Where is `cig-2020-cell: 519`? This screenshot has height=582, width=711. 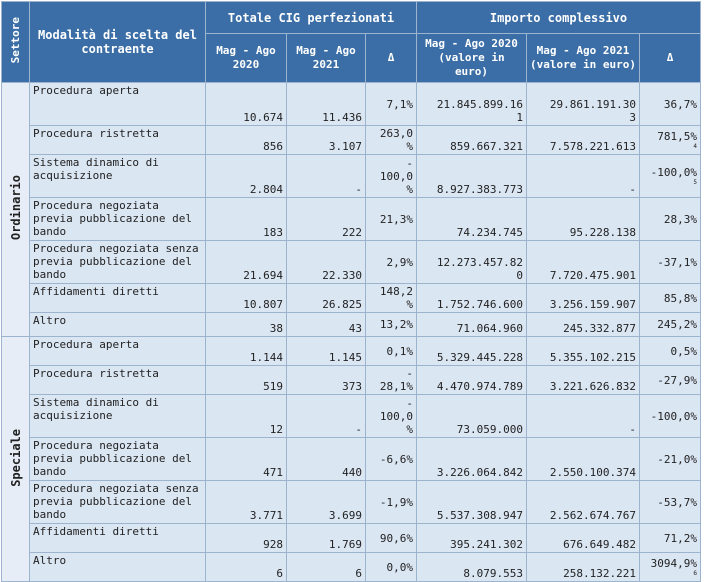
cig-2020-cell: 519 is located at coordinates (246, 380).